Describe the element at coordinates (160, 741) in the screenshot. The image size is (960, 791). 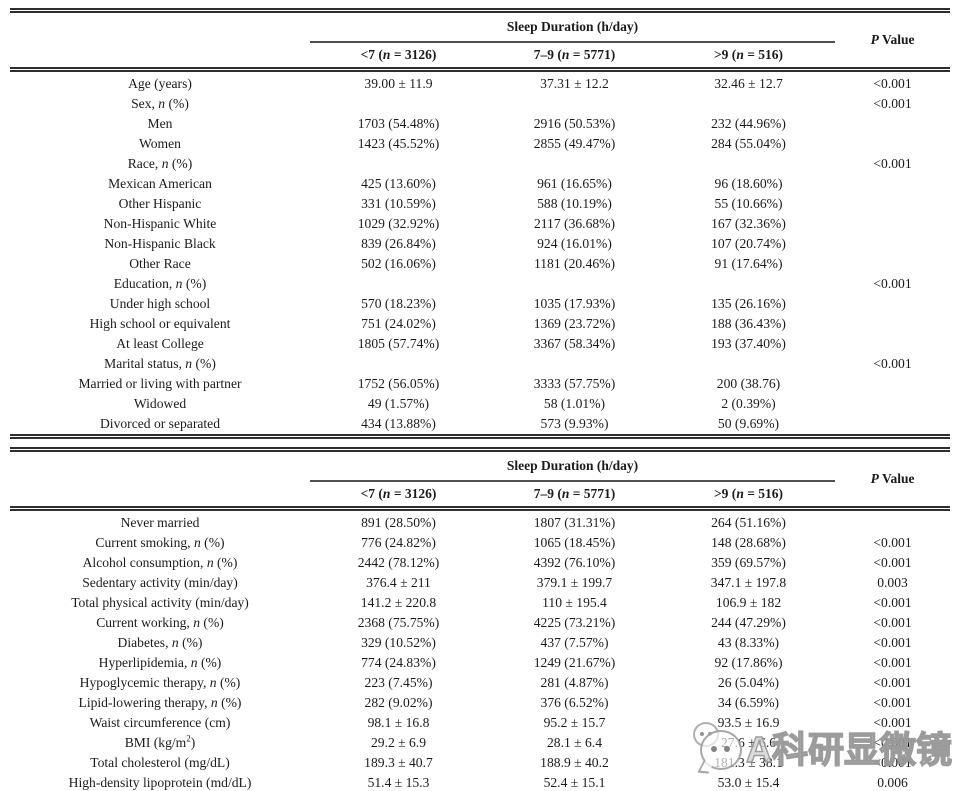
I see `row-label: BMI (kg/m2)` at that location.